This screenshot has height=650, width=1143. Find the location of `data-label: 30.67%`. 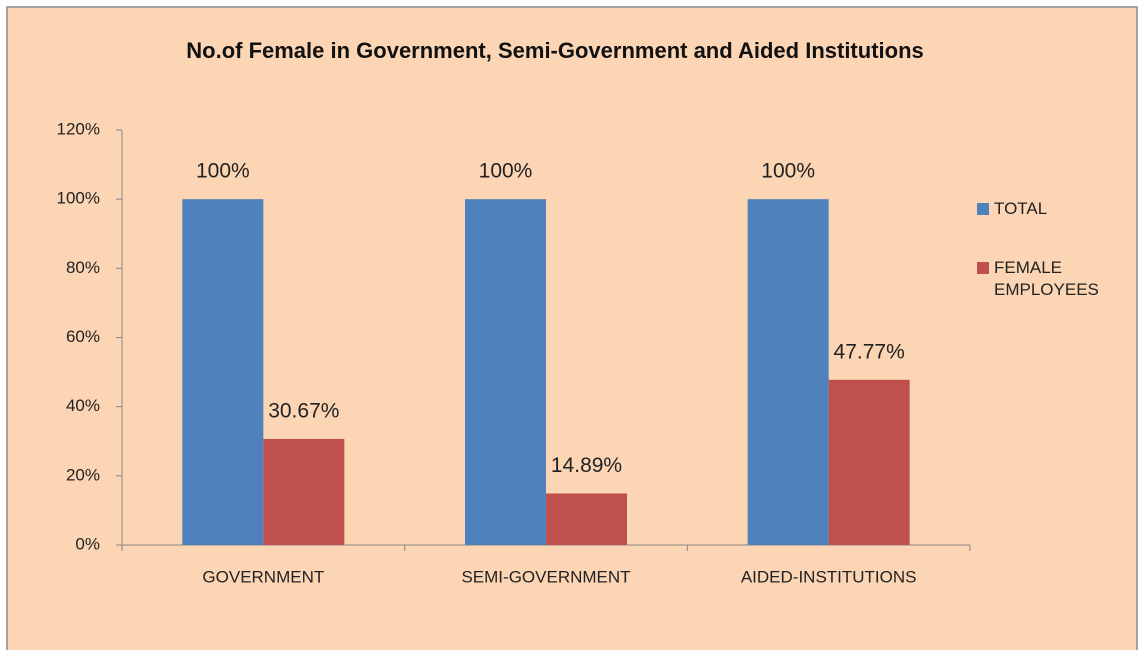

data-label: 30.67% is located at coordinates (303, 410).